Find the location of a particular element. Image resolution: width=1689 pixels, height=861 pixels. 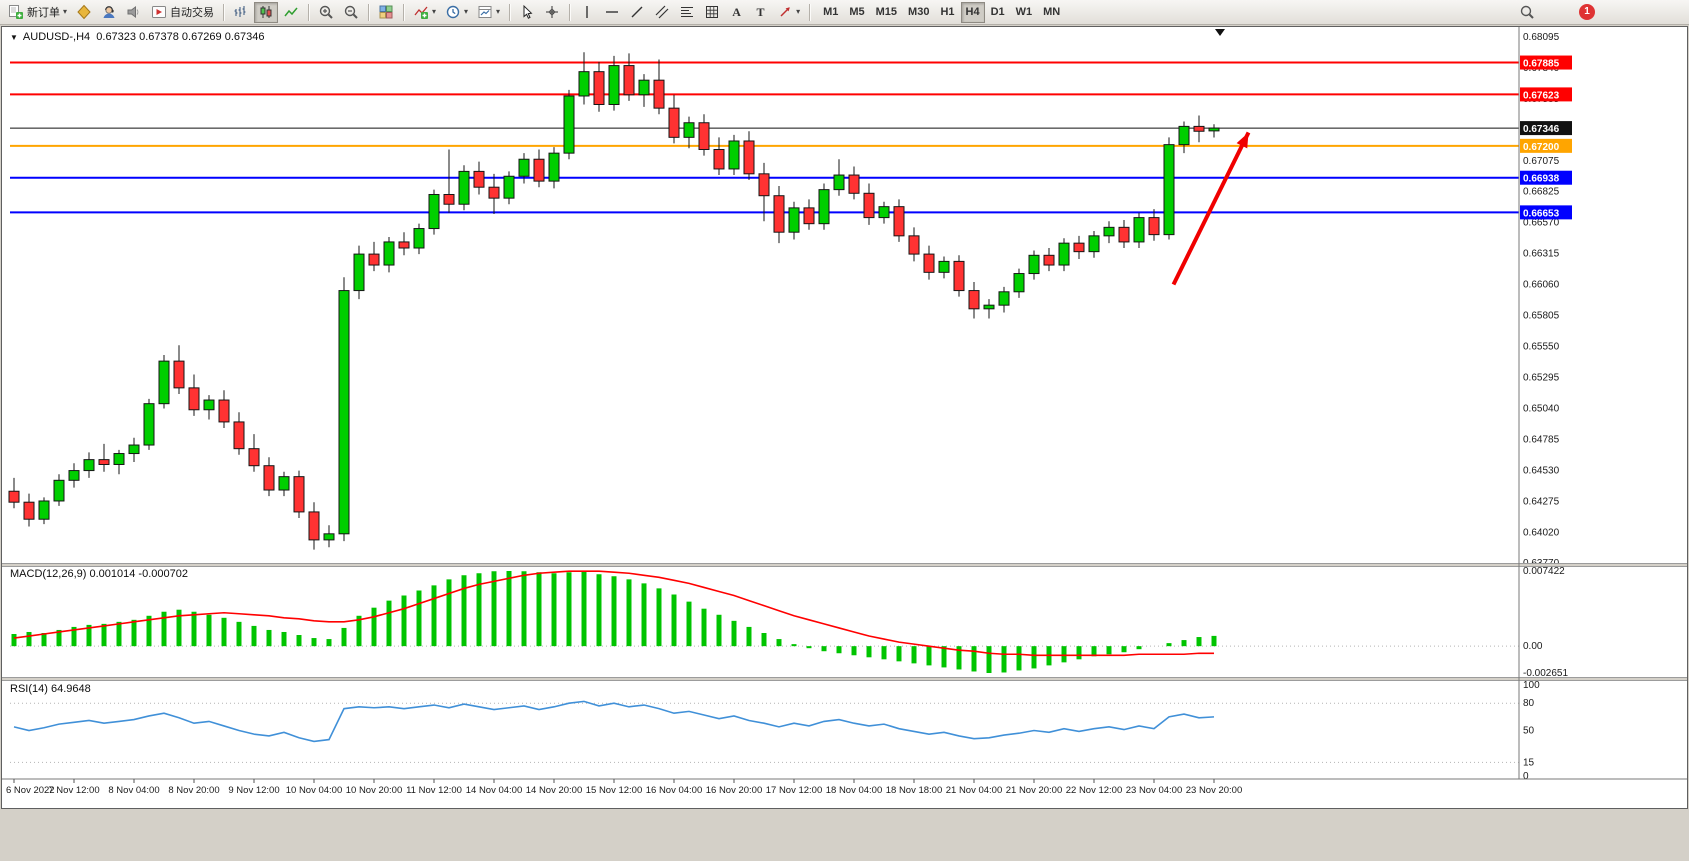

arrow-tool-icon is located at coordinates (785, 12).